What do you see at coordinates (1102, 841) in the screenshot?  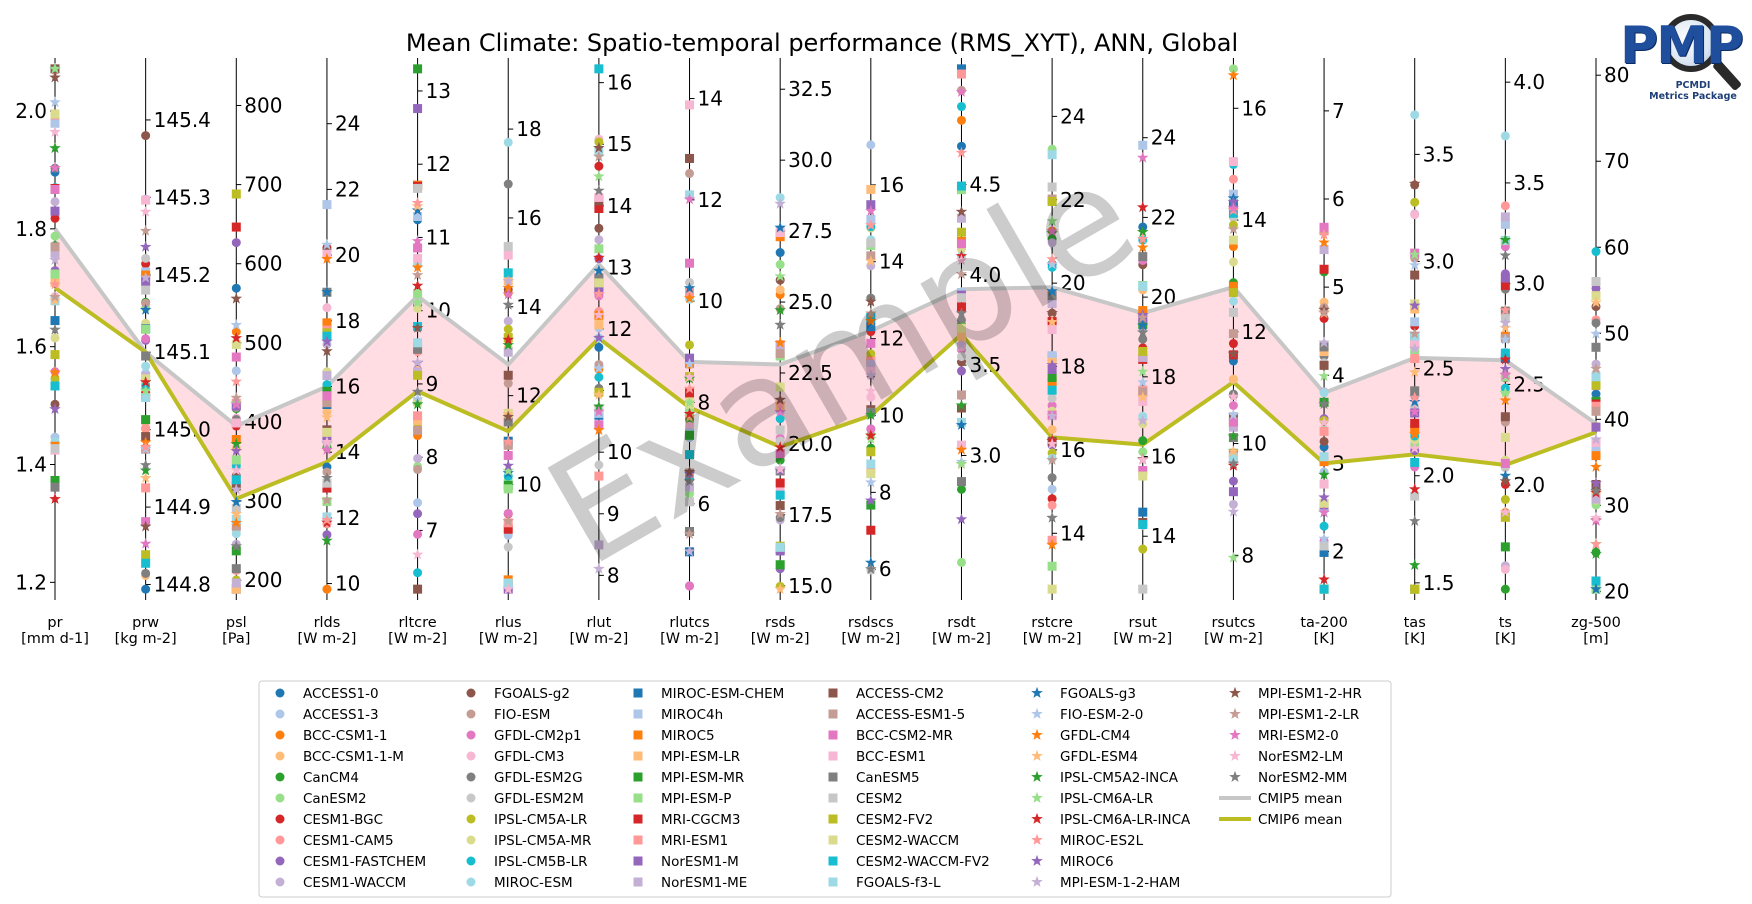 I see `legend-entry-label: MIROC-ES2L` at bounding box center [1102, 841].